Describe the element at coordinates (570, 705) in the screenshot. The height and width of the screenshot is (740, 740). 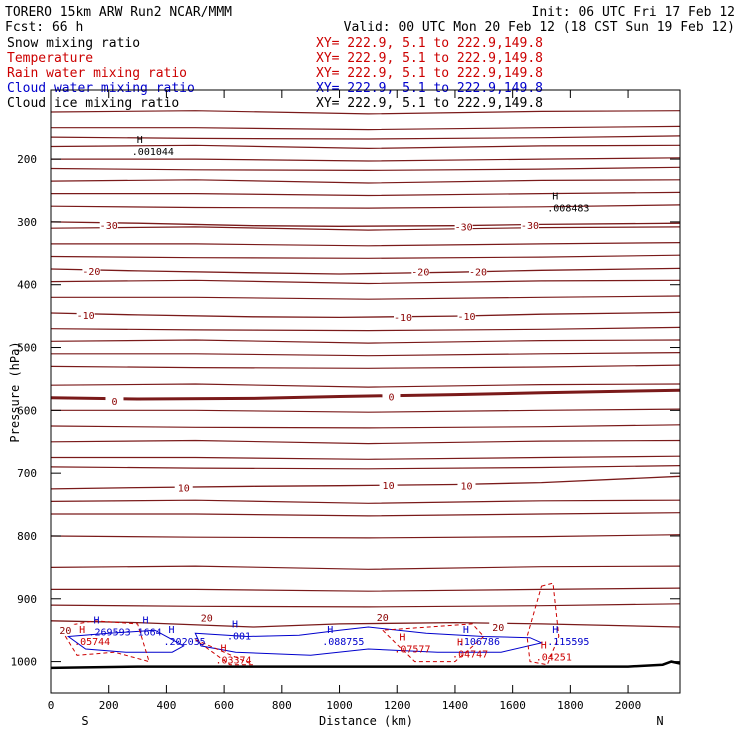
I see `x-tick-label: 1800` at that location.